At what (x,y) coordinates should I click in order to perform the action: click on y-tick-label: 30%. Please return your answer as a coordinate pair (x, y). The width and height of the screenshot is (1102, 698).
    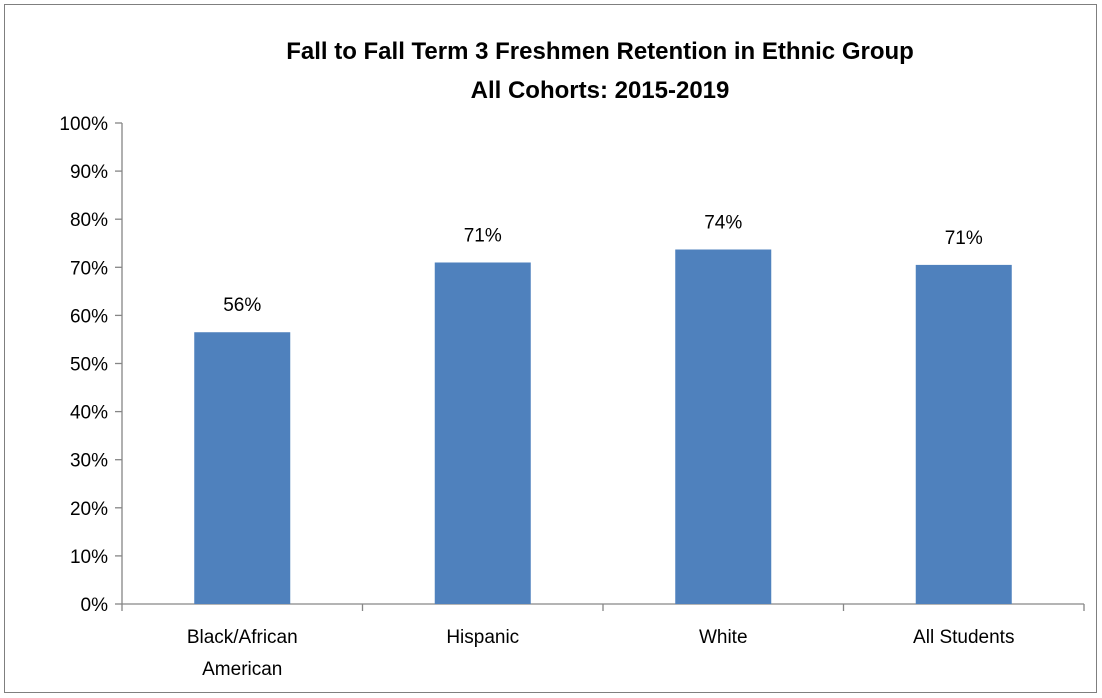
    Looking at the image, I should click on (89, 461).